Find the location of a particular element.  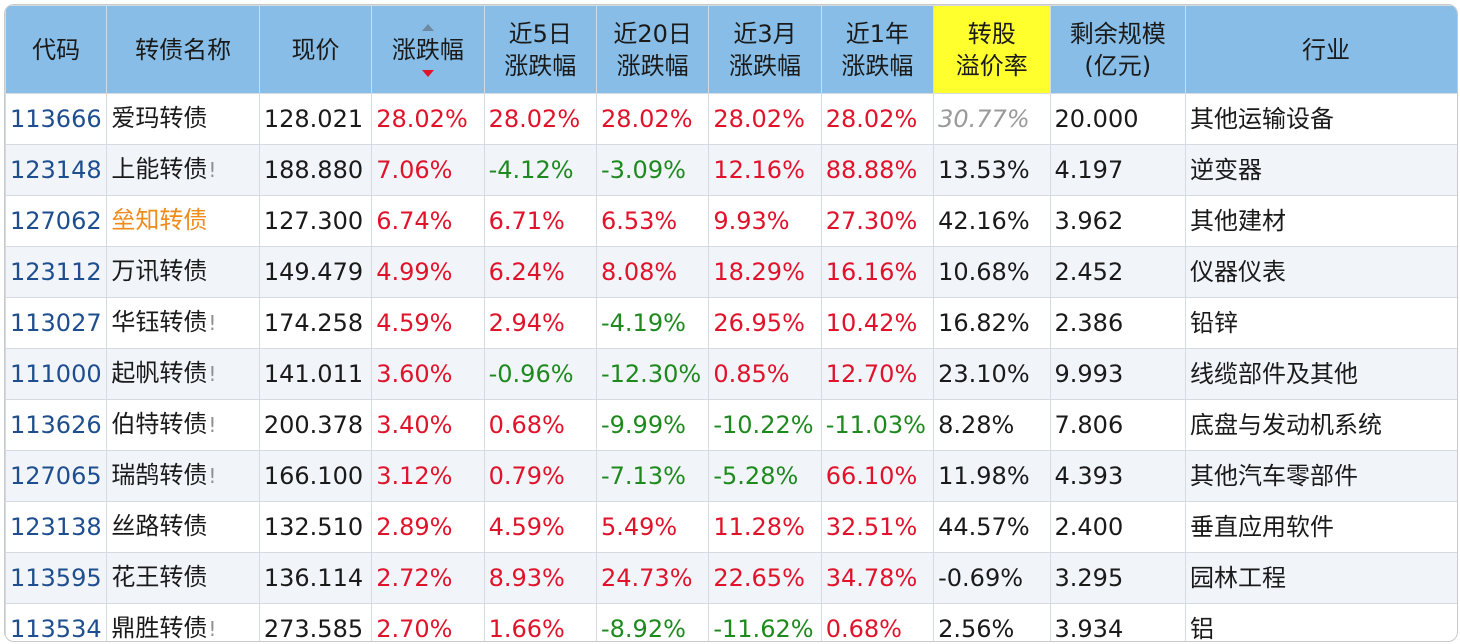

industry-cell: 其他建材 is located at coordinates (1320, 221).